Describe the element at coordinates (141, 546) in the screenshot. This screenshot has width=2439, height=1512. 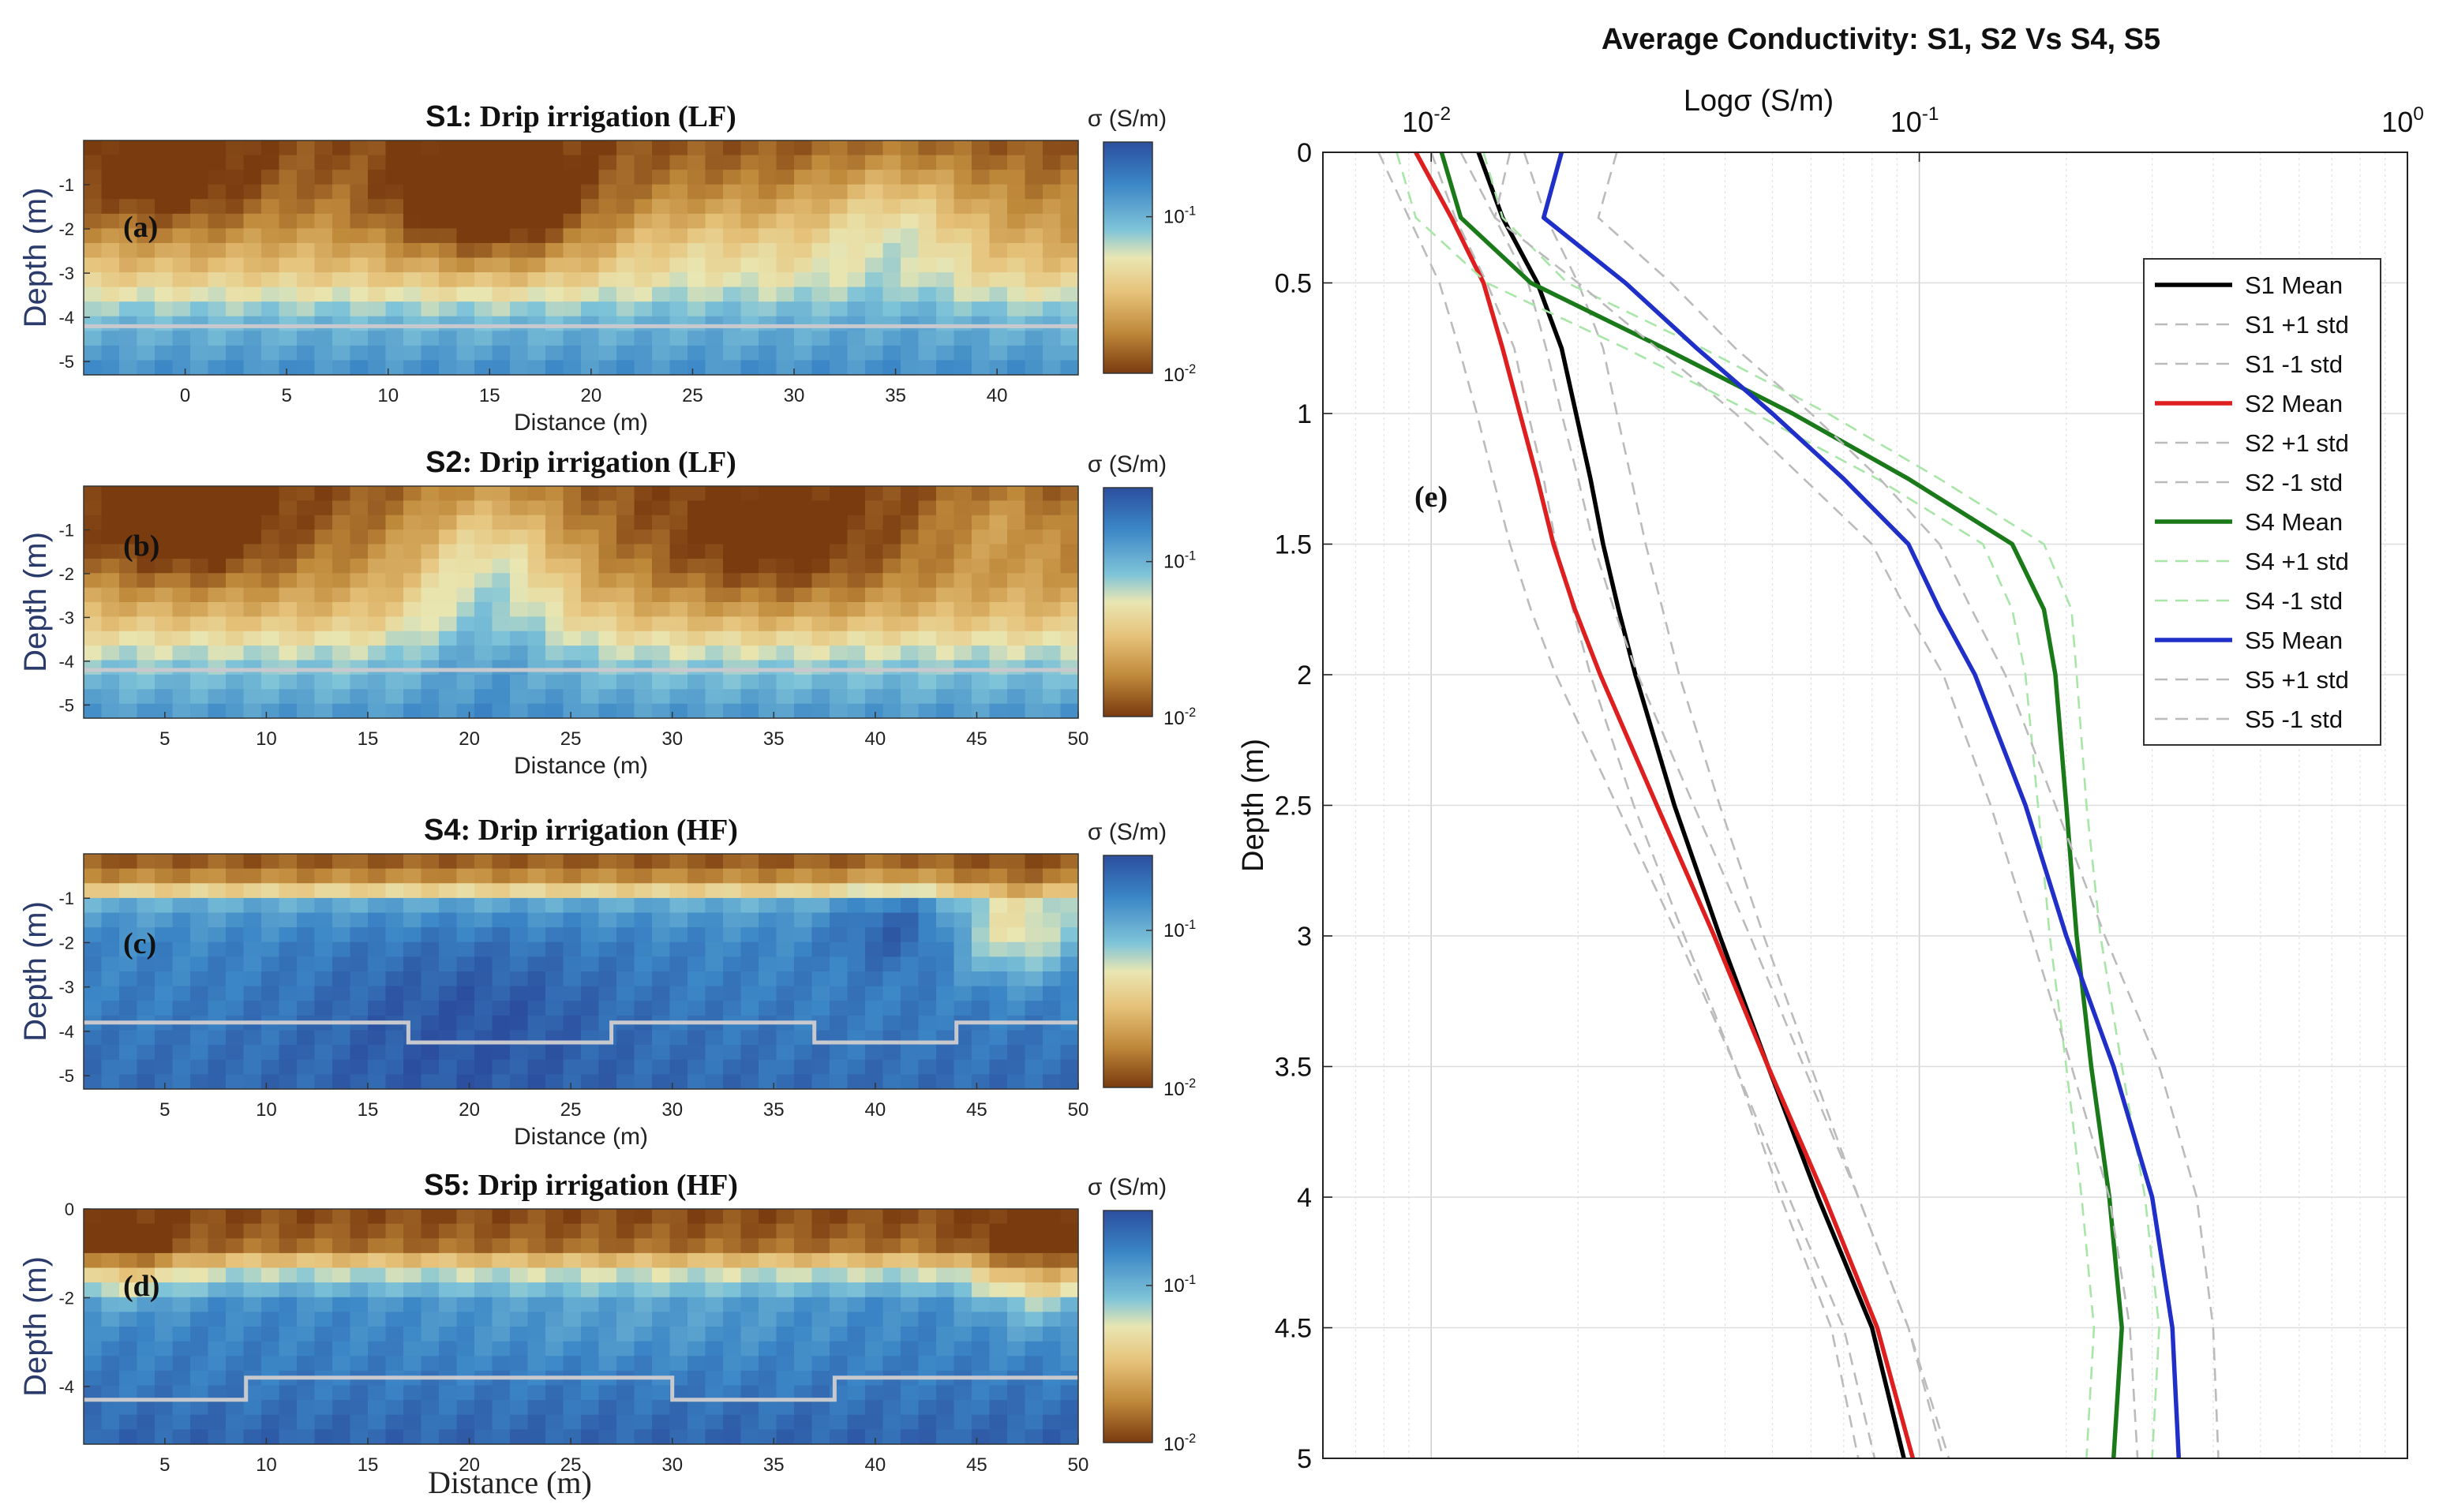
I see `panel-label: (b)` at that location.